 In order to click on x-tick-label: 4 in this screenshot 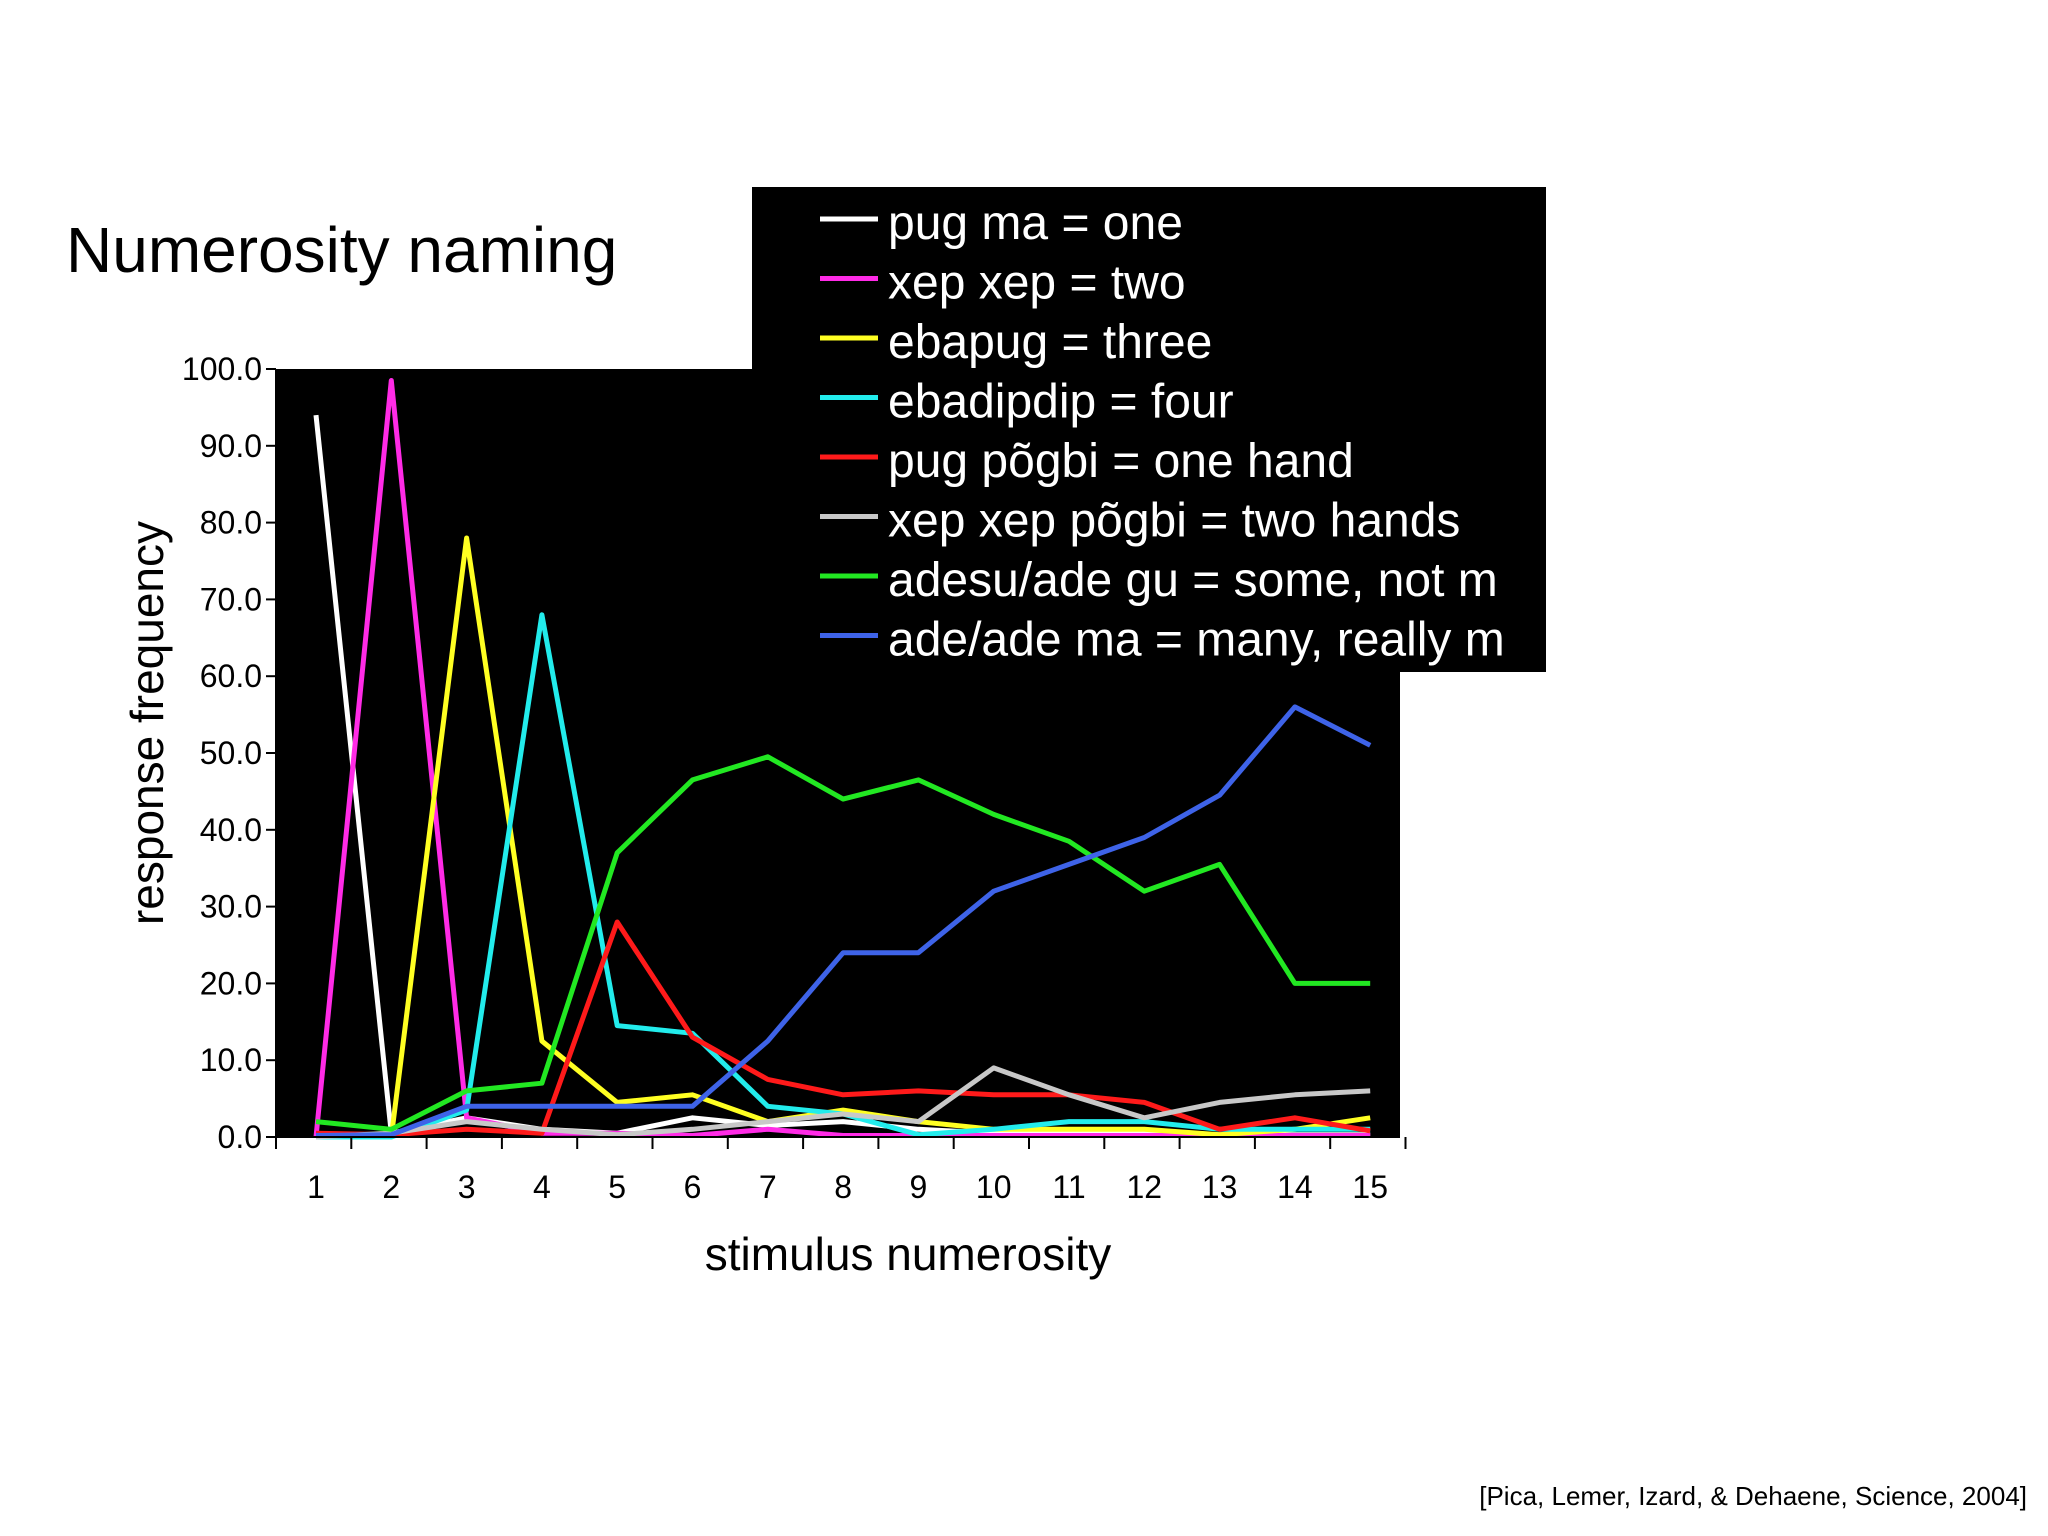, I will do `click(542, 1187)`.